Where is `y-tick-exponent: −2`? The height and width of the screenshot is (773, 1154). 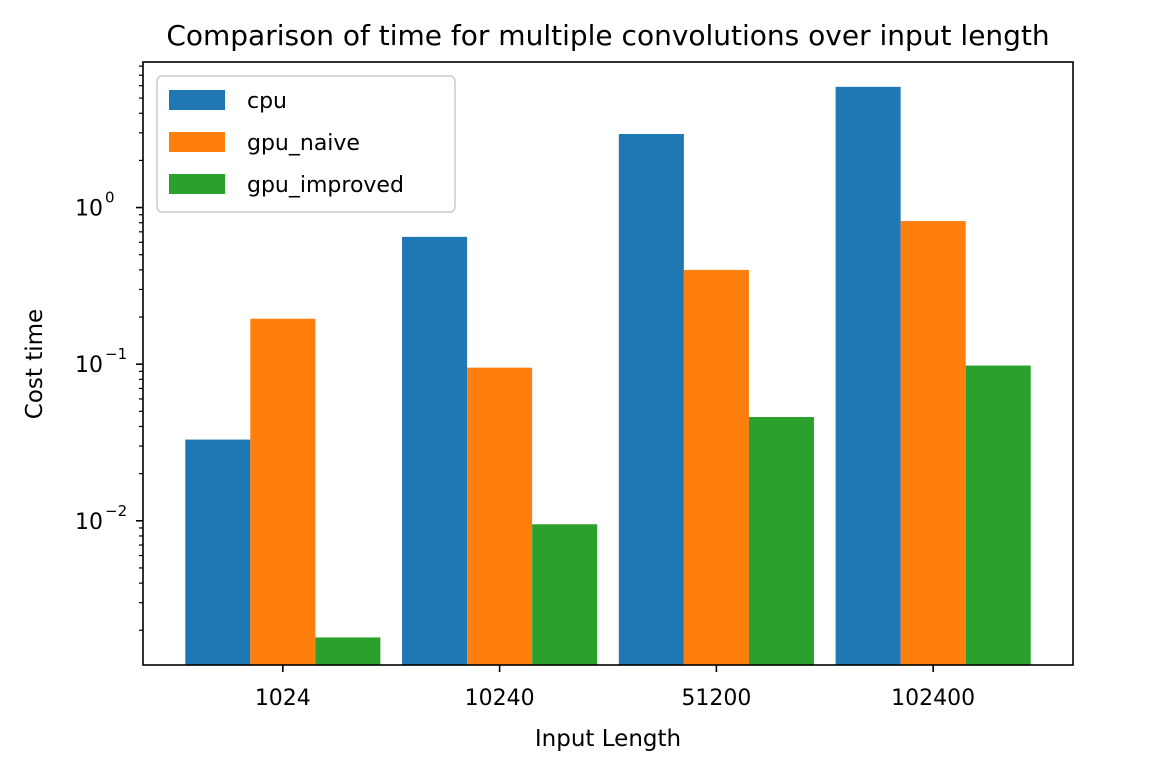
y-tick-exponent: −2 is located at coordinates (116, 511).